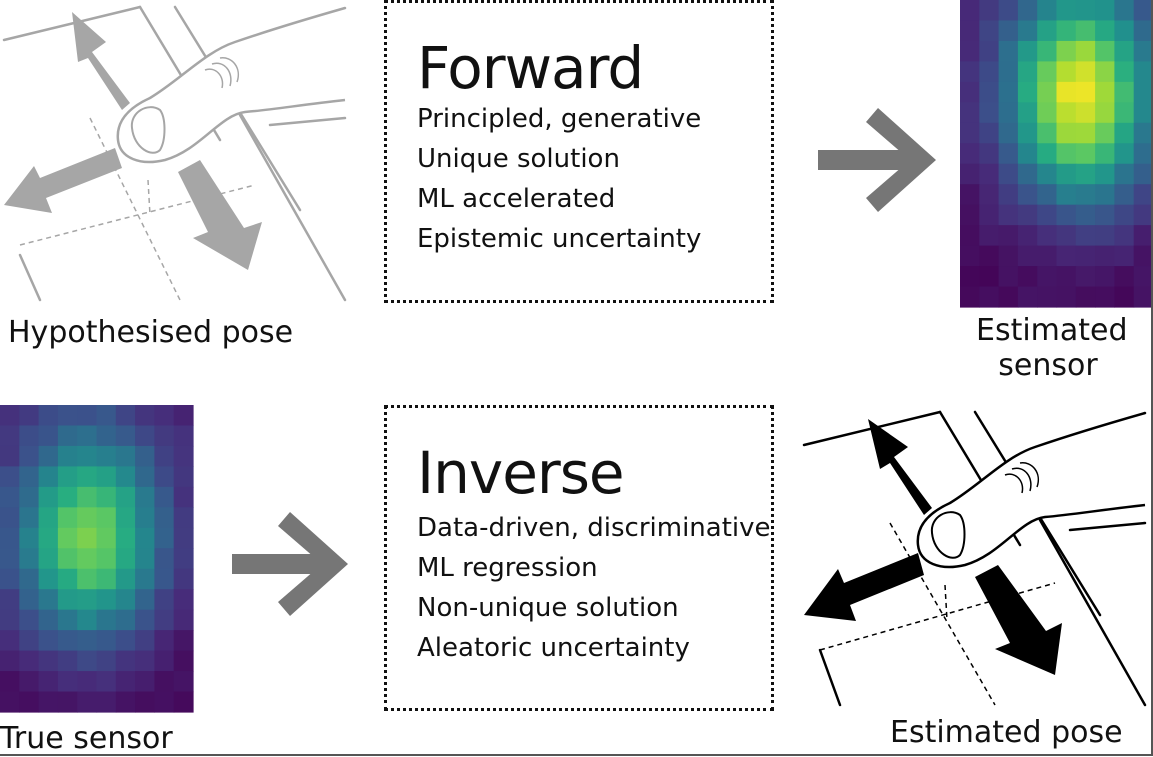 The width and height of the screenshot is (1153, 757). Describe the element at coordinates (220, 215) in the screenshot. I see `arrow-down-right-icon` at that location.